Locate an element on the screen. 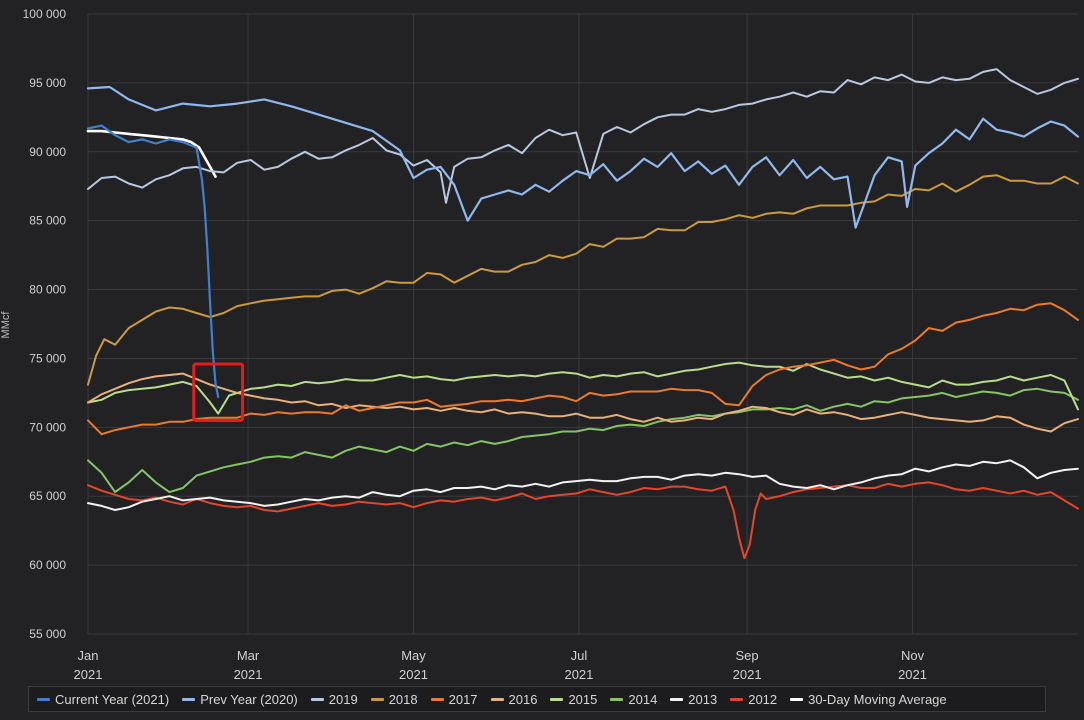 This screenshot has height=720, width=1084. x-tick-label-month: Mar is located at coordinates (248, 655).